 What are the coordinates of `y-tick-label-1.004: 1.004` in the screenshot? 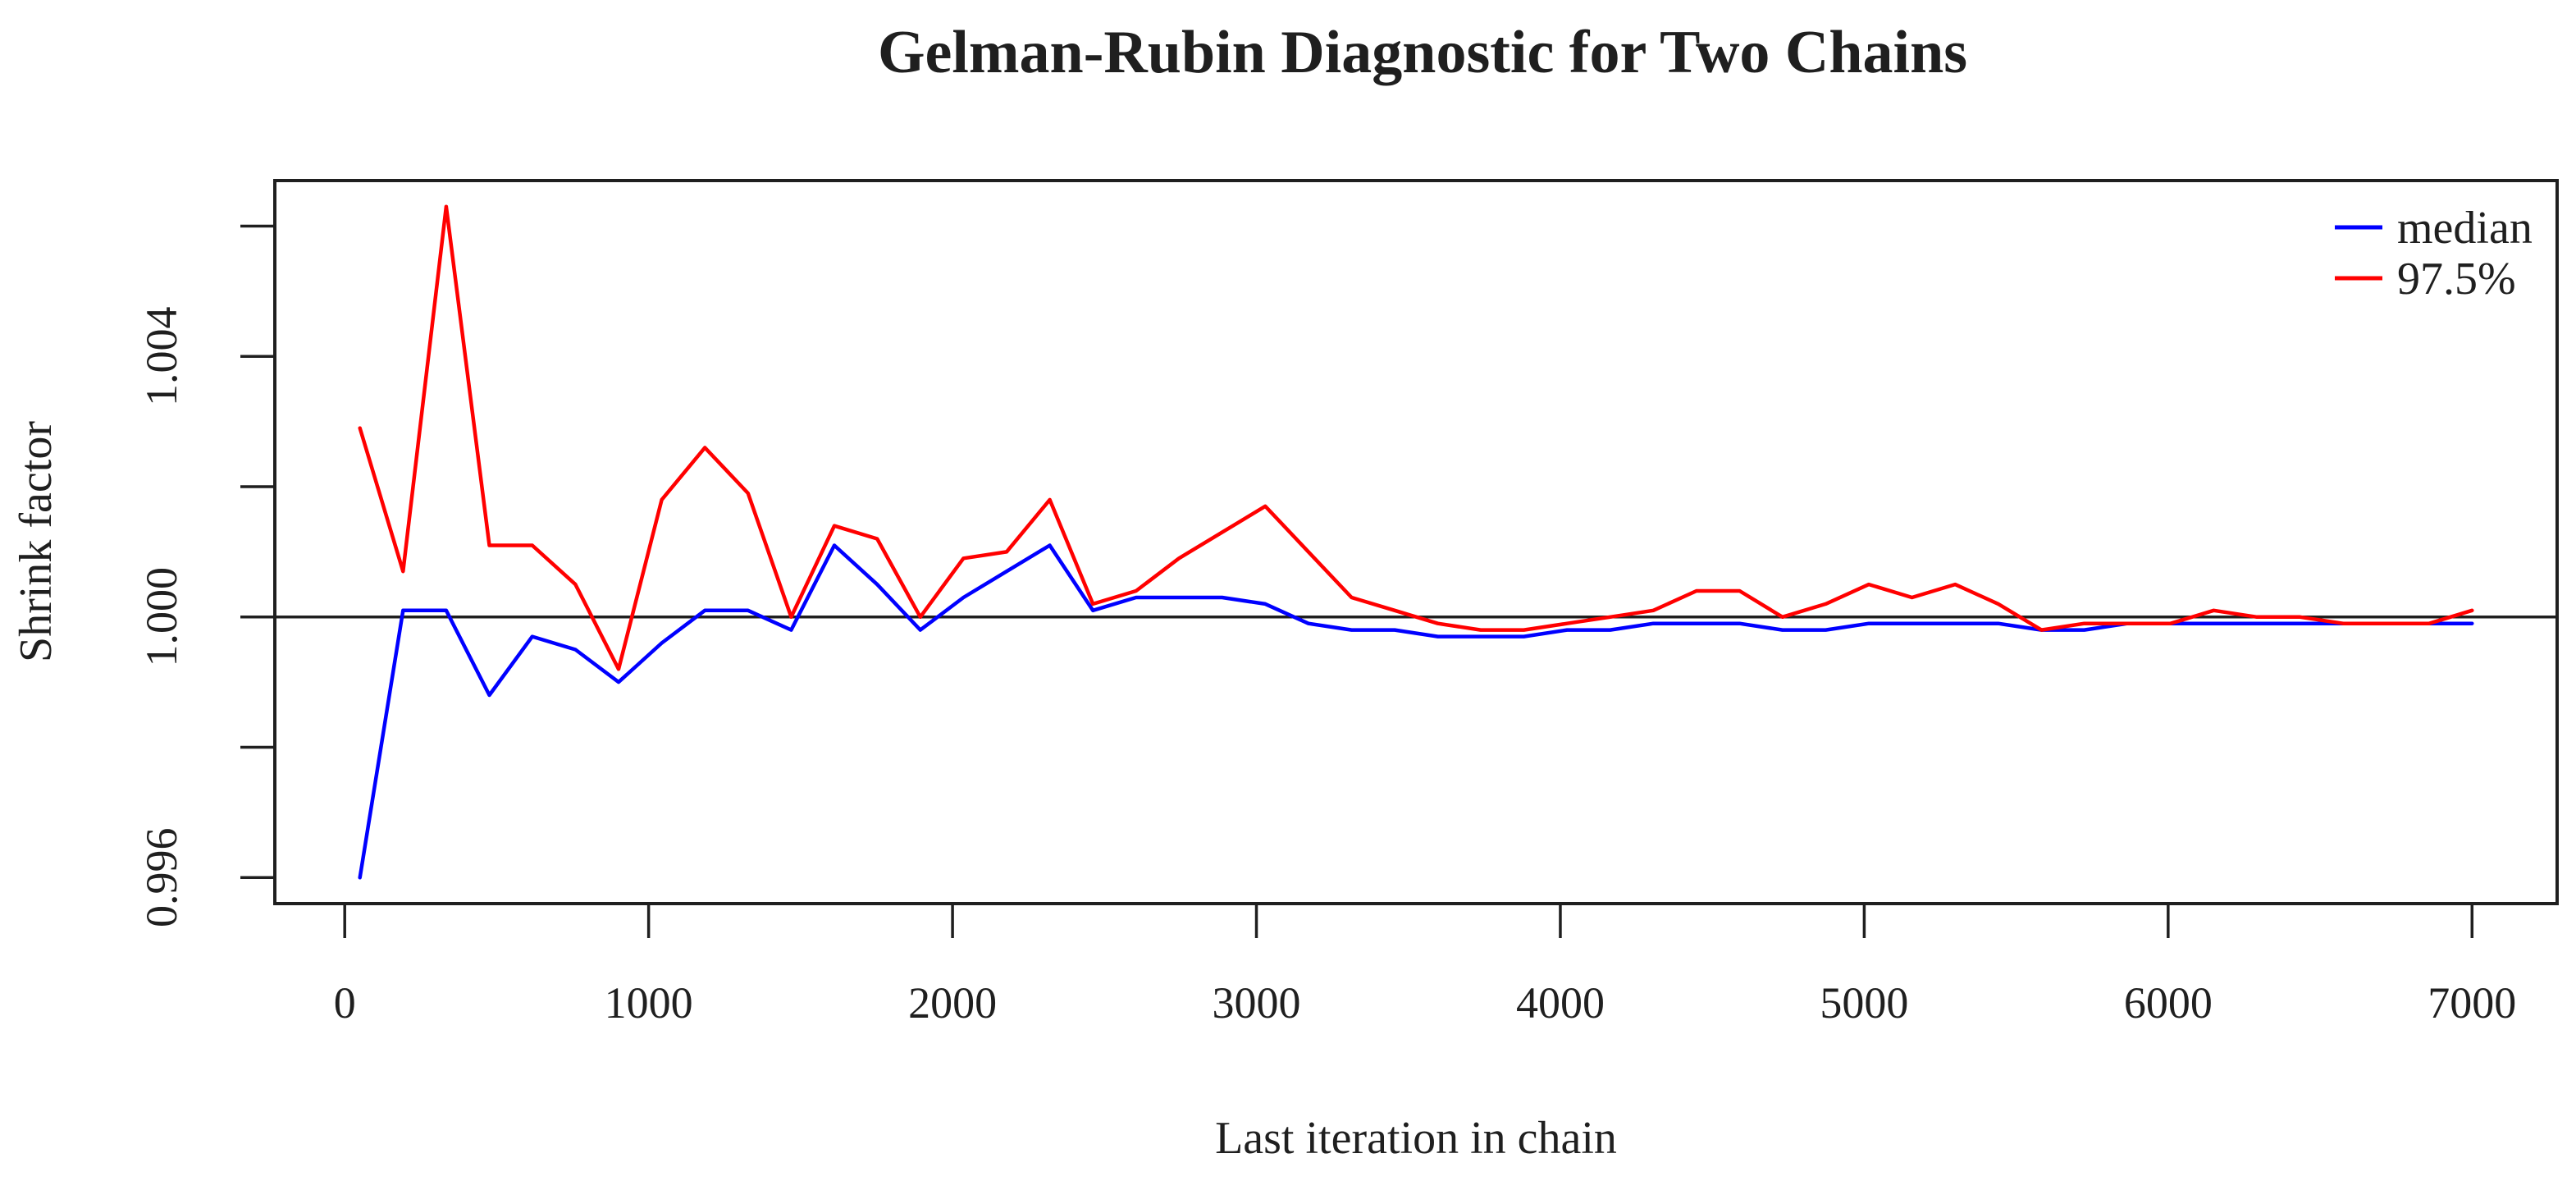 It's located at (162, 357).